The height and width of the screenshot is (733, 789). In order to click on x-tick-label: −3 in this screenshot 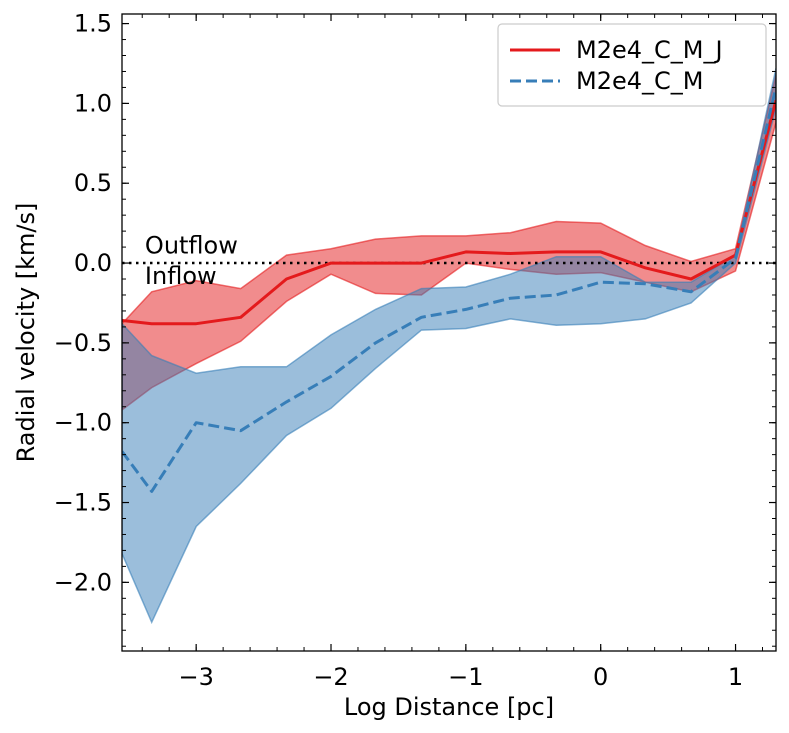, I will do `click(195, 677)`.